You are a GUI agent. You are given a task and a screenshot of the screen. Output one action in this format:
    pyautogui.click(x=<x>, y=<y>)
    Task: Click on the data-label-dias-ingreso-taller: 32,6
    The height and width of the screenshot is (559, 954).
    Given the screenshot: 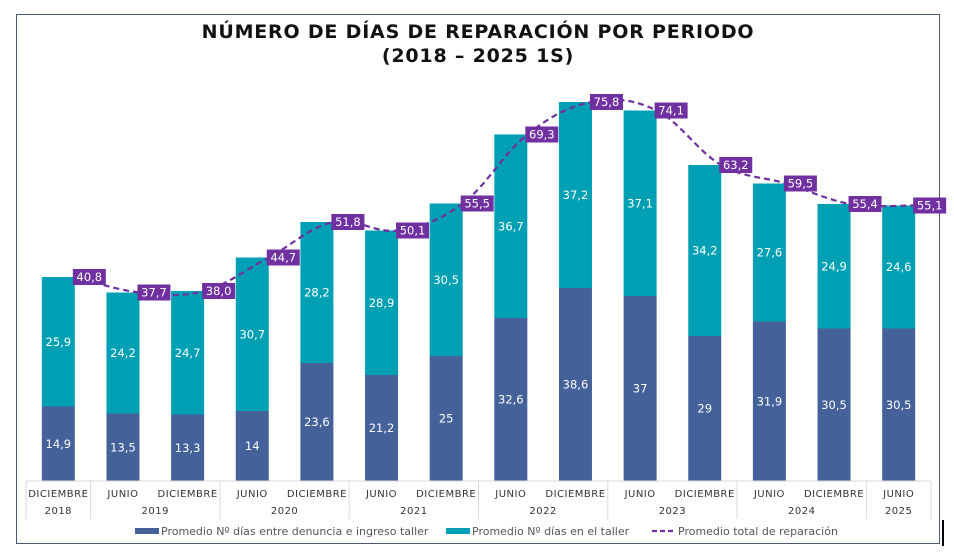 What is the action you would take?
    pyautogui.click(x=511, y=400)
    